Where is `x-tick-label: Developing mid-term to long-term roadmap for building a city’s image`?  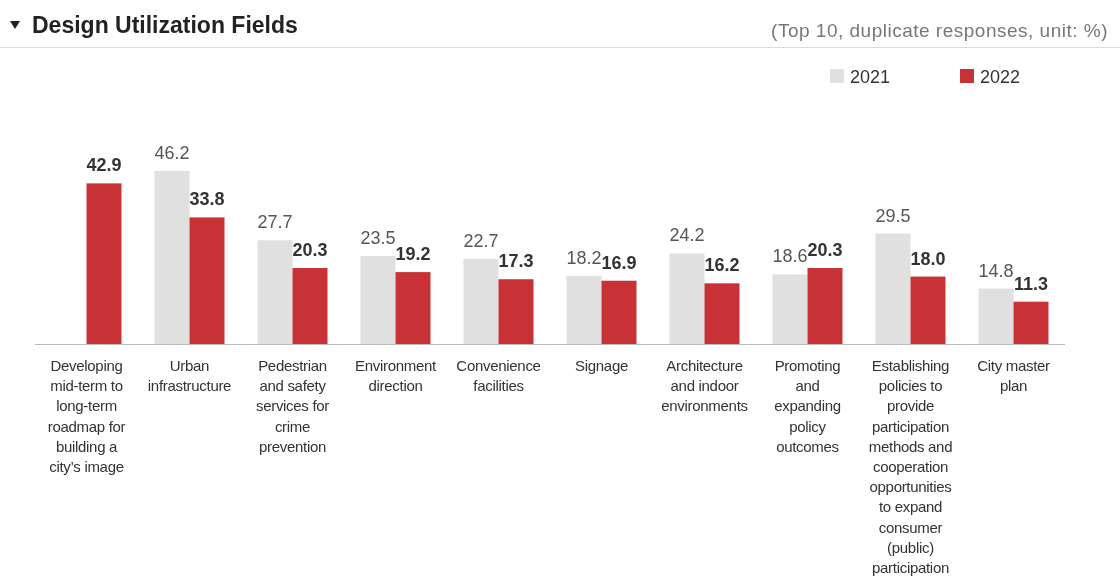 x-tick-label: Developing mid-term to long-term roadmap for building a city’s image is located at coordinates (86, 416).